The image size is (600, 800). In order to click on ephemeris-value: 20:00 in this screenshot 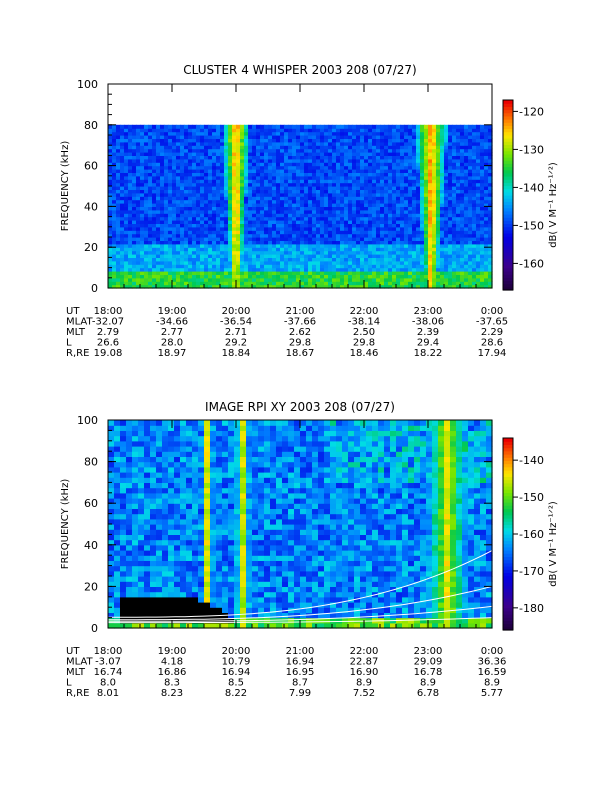, I will do `click(236, 311)`.